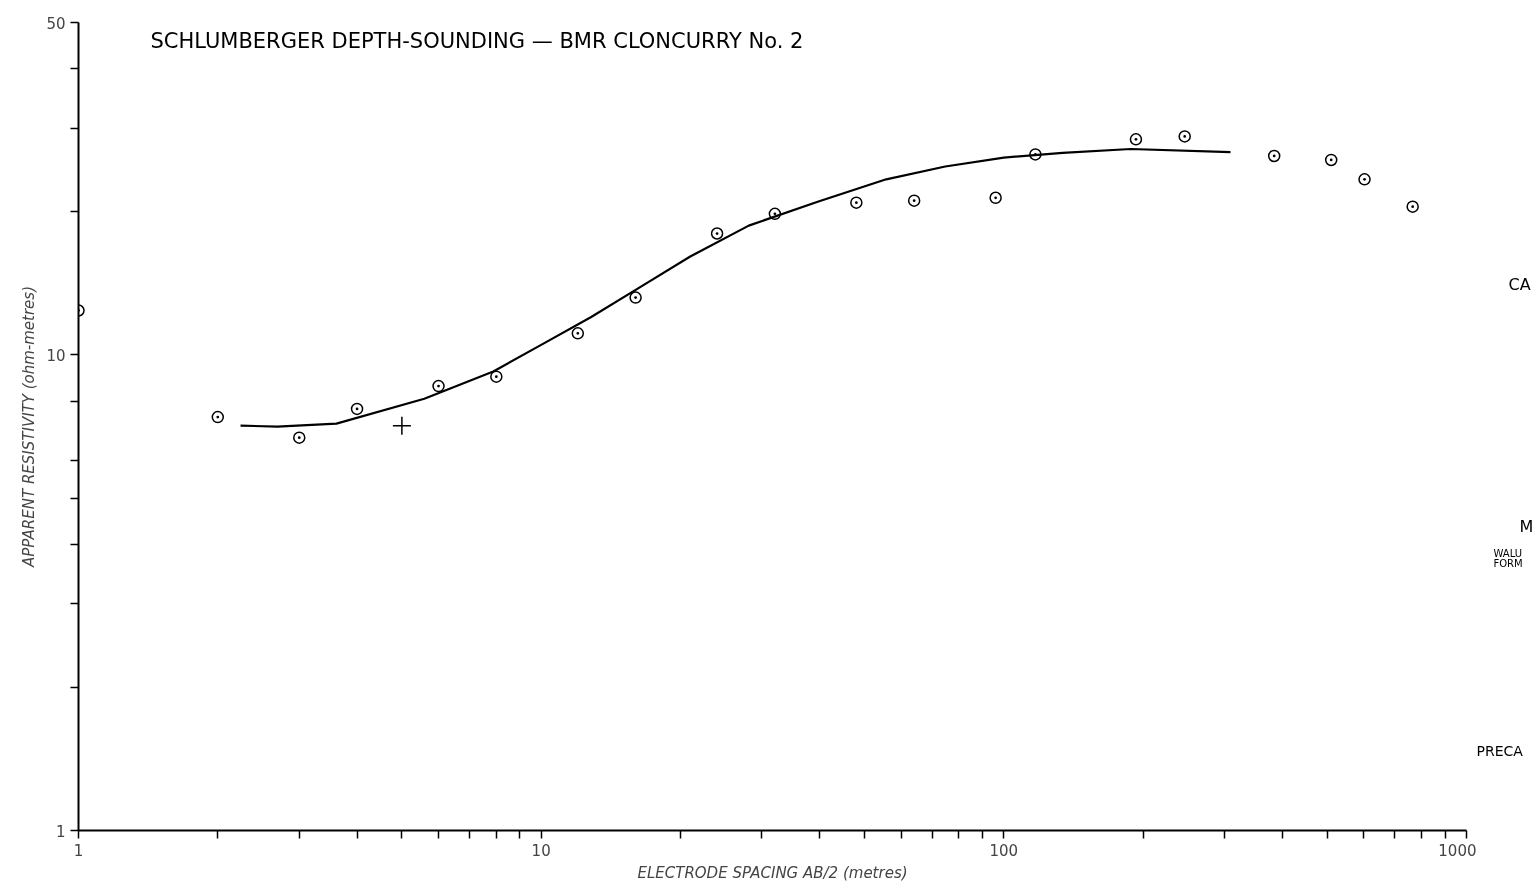 This screenshot has width=1536, height=890. Describe the element at coordinates (541, 850) in the screenshot. I see `x-tick-label: 10` at that location.